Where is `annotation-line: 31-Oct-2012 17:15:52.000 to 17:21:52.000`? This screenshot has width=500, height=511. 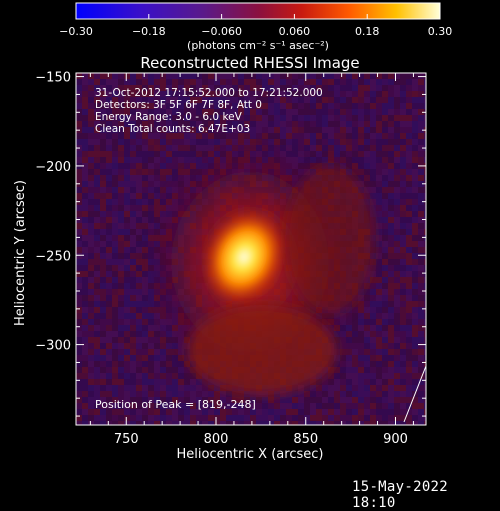 annotation-line: 31-Oct-2012 17:15:52.000 to 17:21:52.000 is located at coordinates (209, 93).